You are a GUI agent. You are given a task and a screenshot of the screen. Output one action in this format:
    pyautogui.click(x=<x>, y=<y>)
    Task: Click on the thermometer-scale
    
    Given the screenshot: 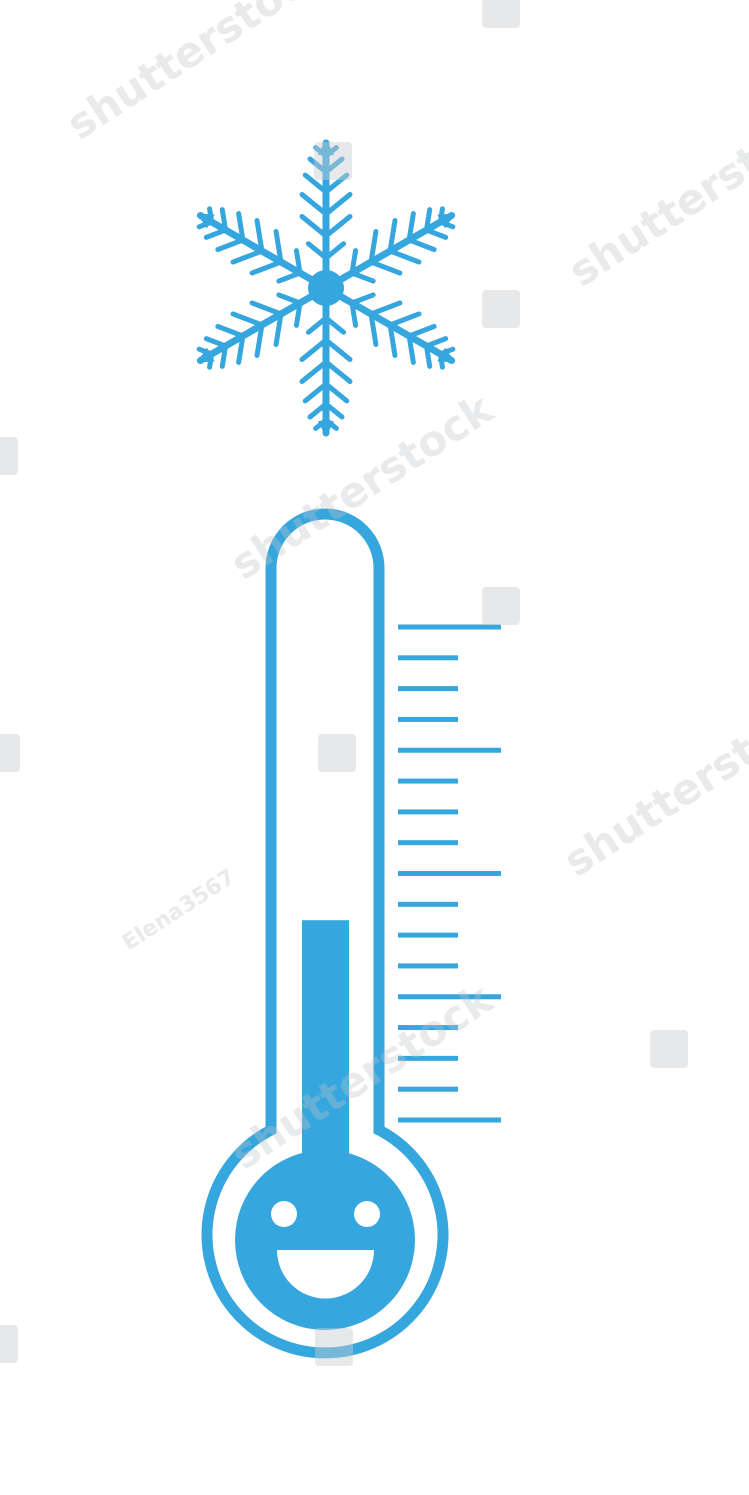 What is the action you would take?
    pyautogui.click(x=449, y=873)
    